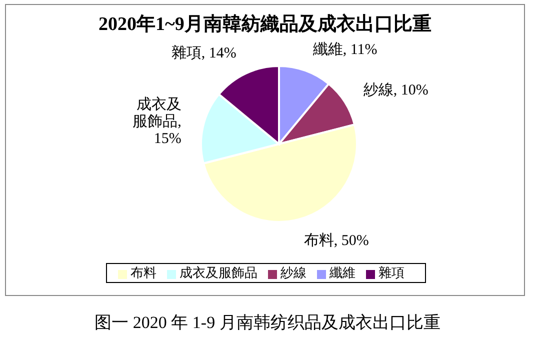  I want to click on legend-label: 纖維, so click(343, 272).